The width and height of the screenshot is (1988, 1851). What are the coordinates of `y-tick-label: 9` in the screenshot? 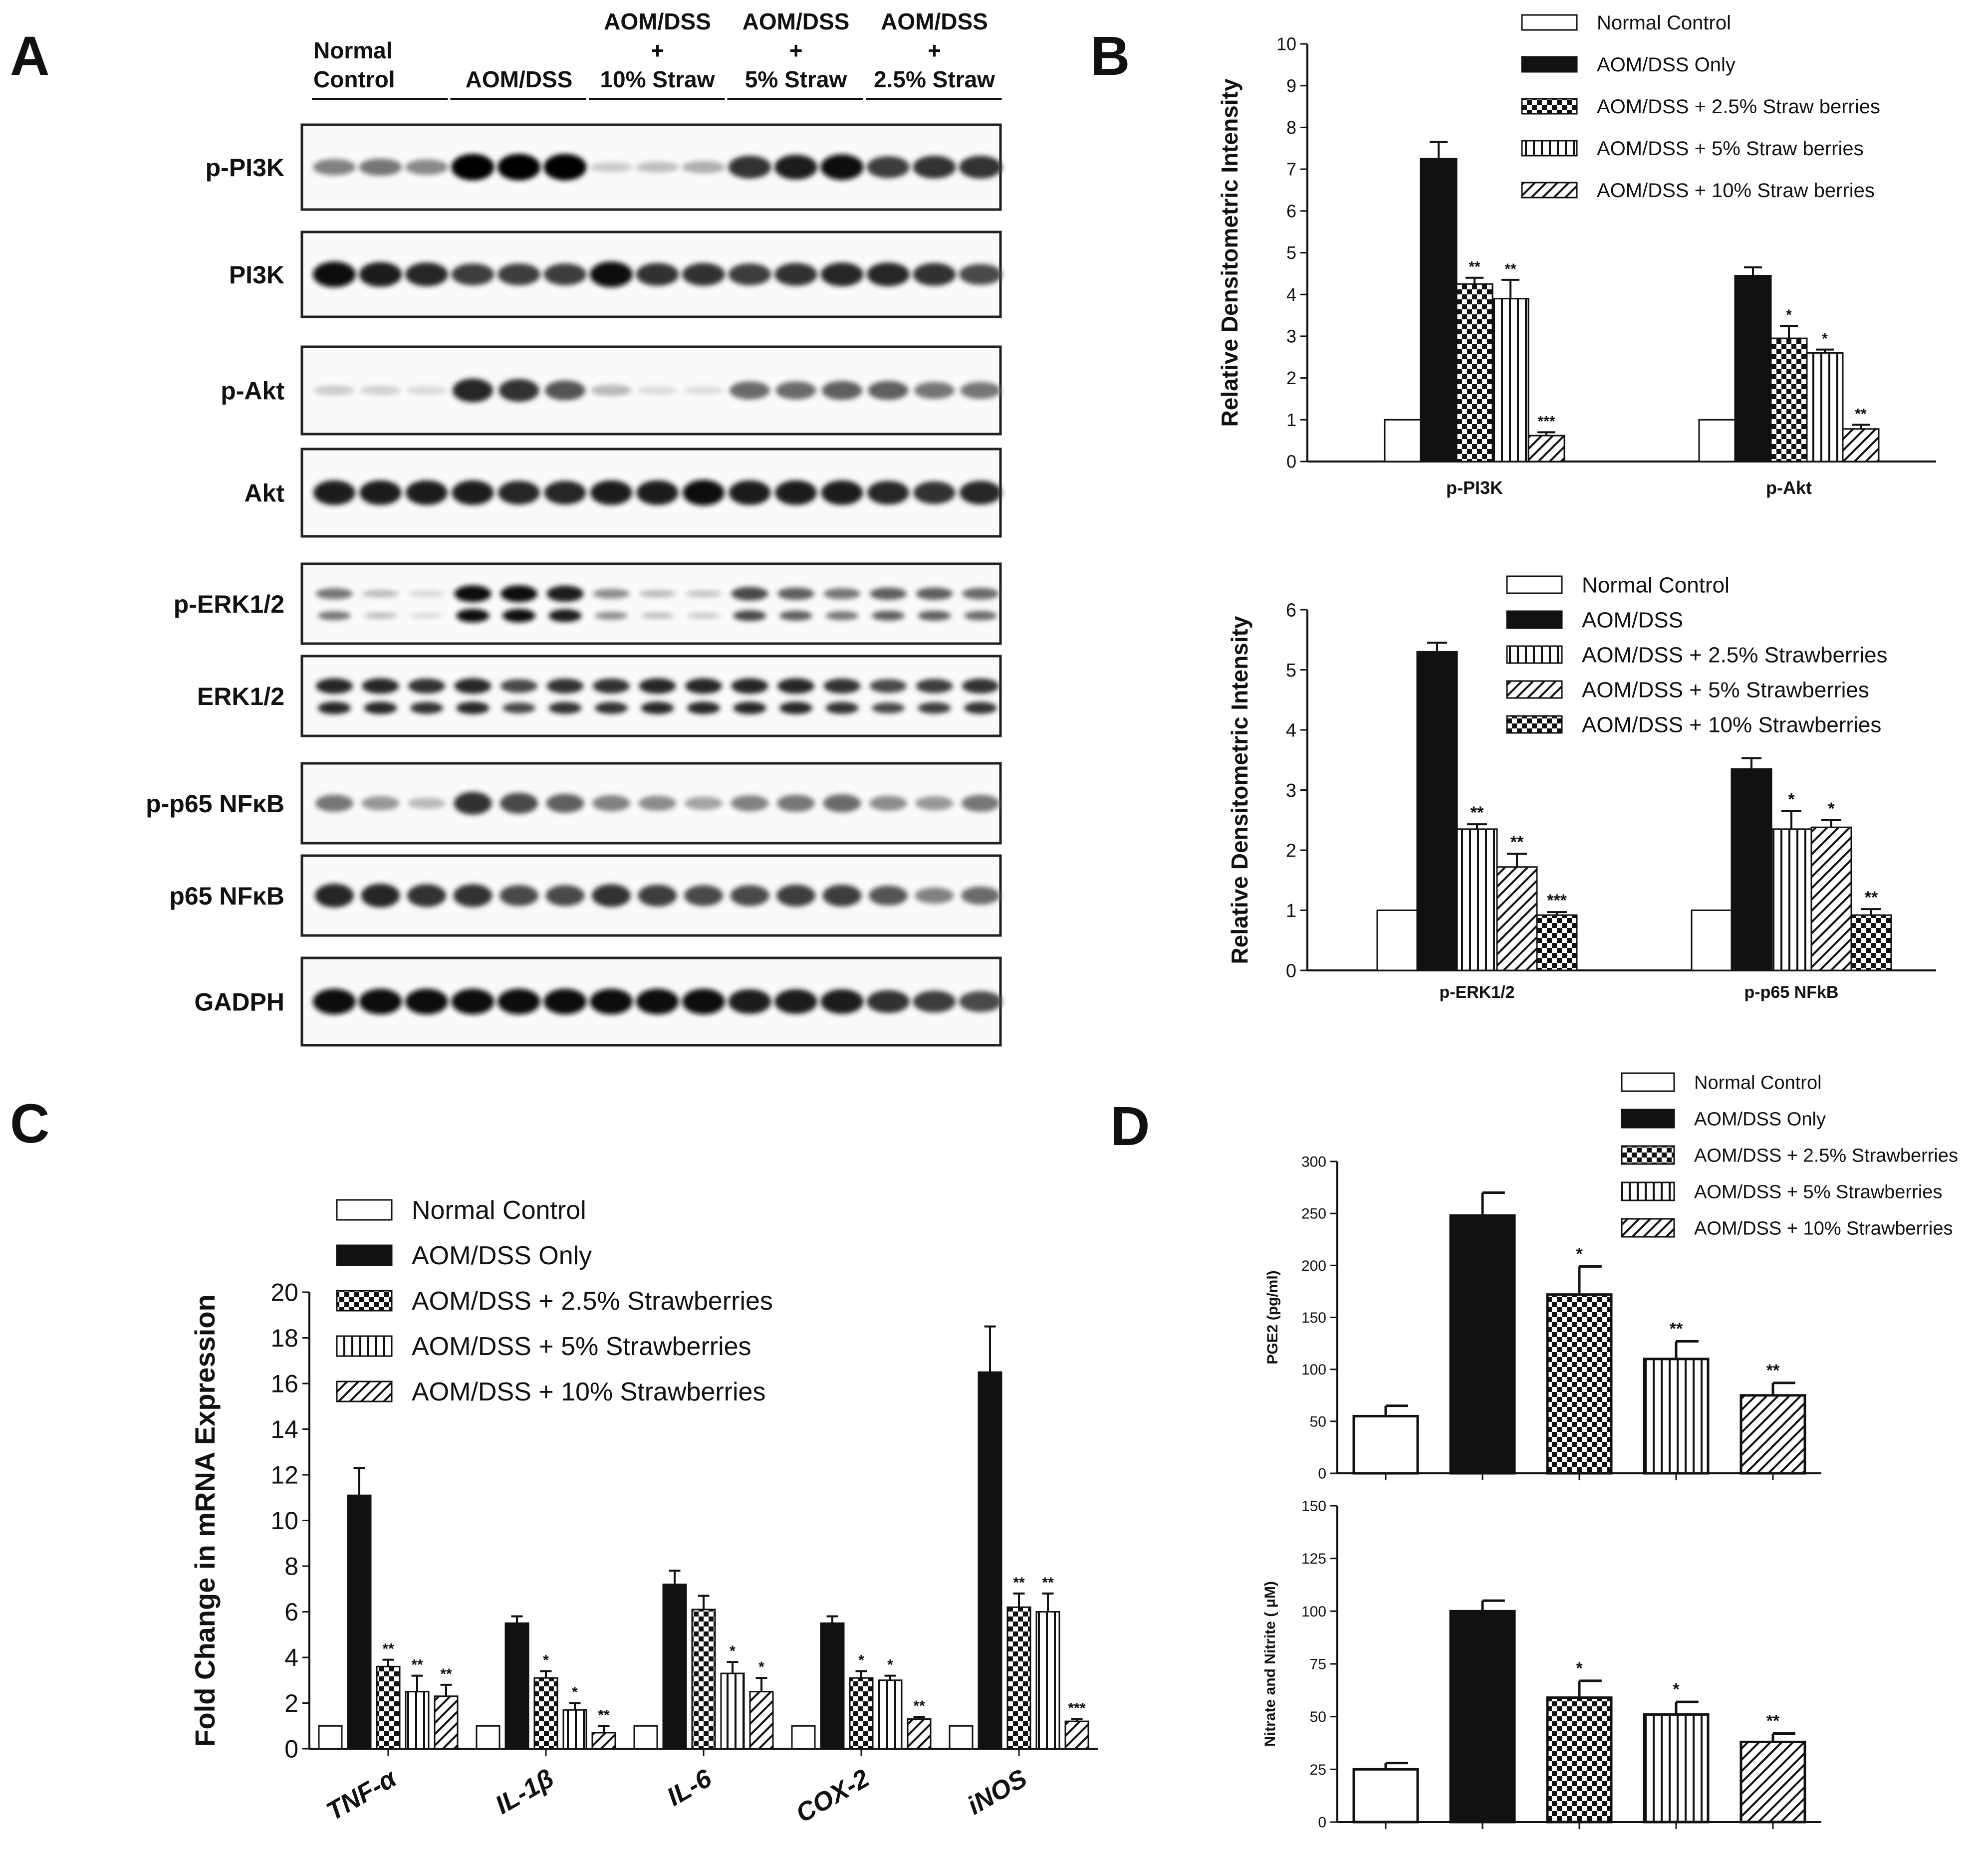 It's located at (1291, 86).